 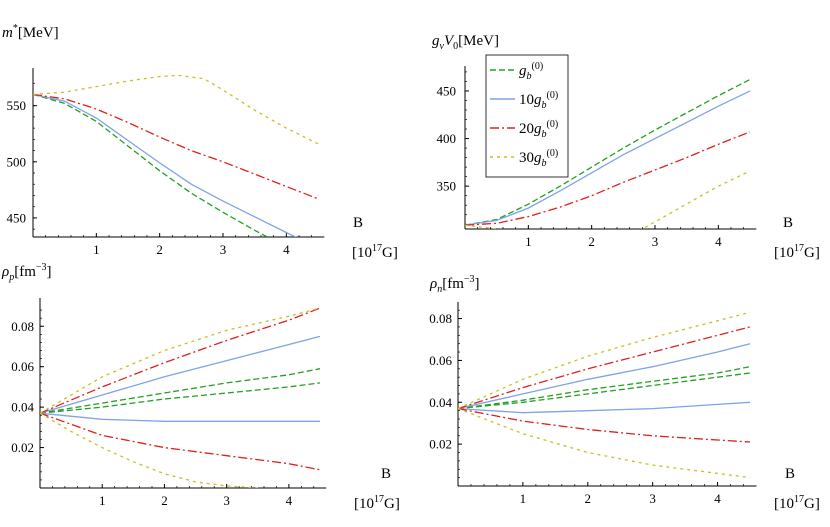 I want to click on y-axis-label: gvV0[MeV], so click(x=465, y=42).